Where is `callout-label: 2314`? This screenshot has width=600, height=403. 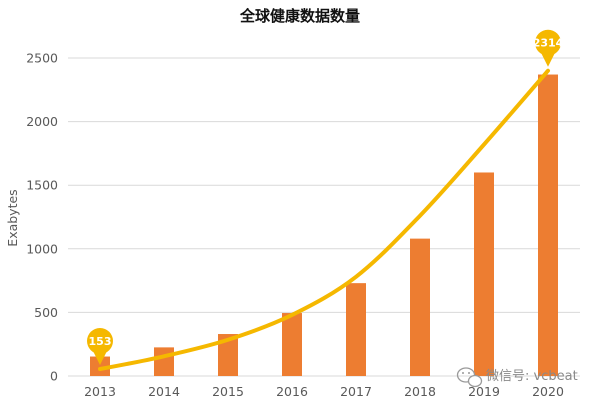 callout-label: 2314 is located at coordinates (548, 43).